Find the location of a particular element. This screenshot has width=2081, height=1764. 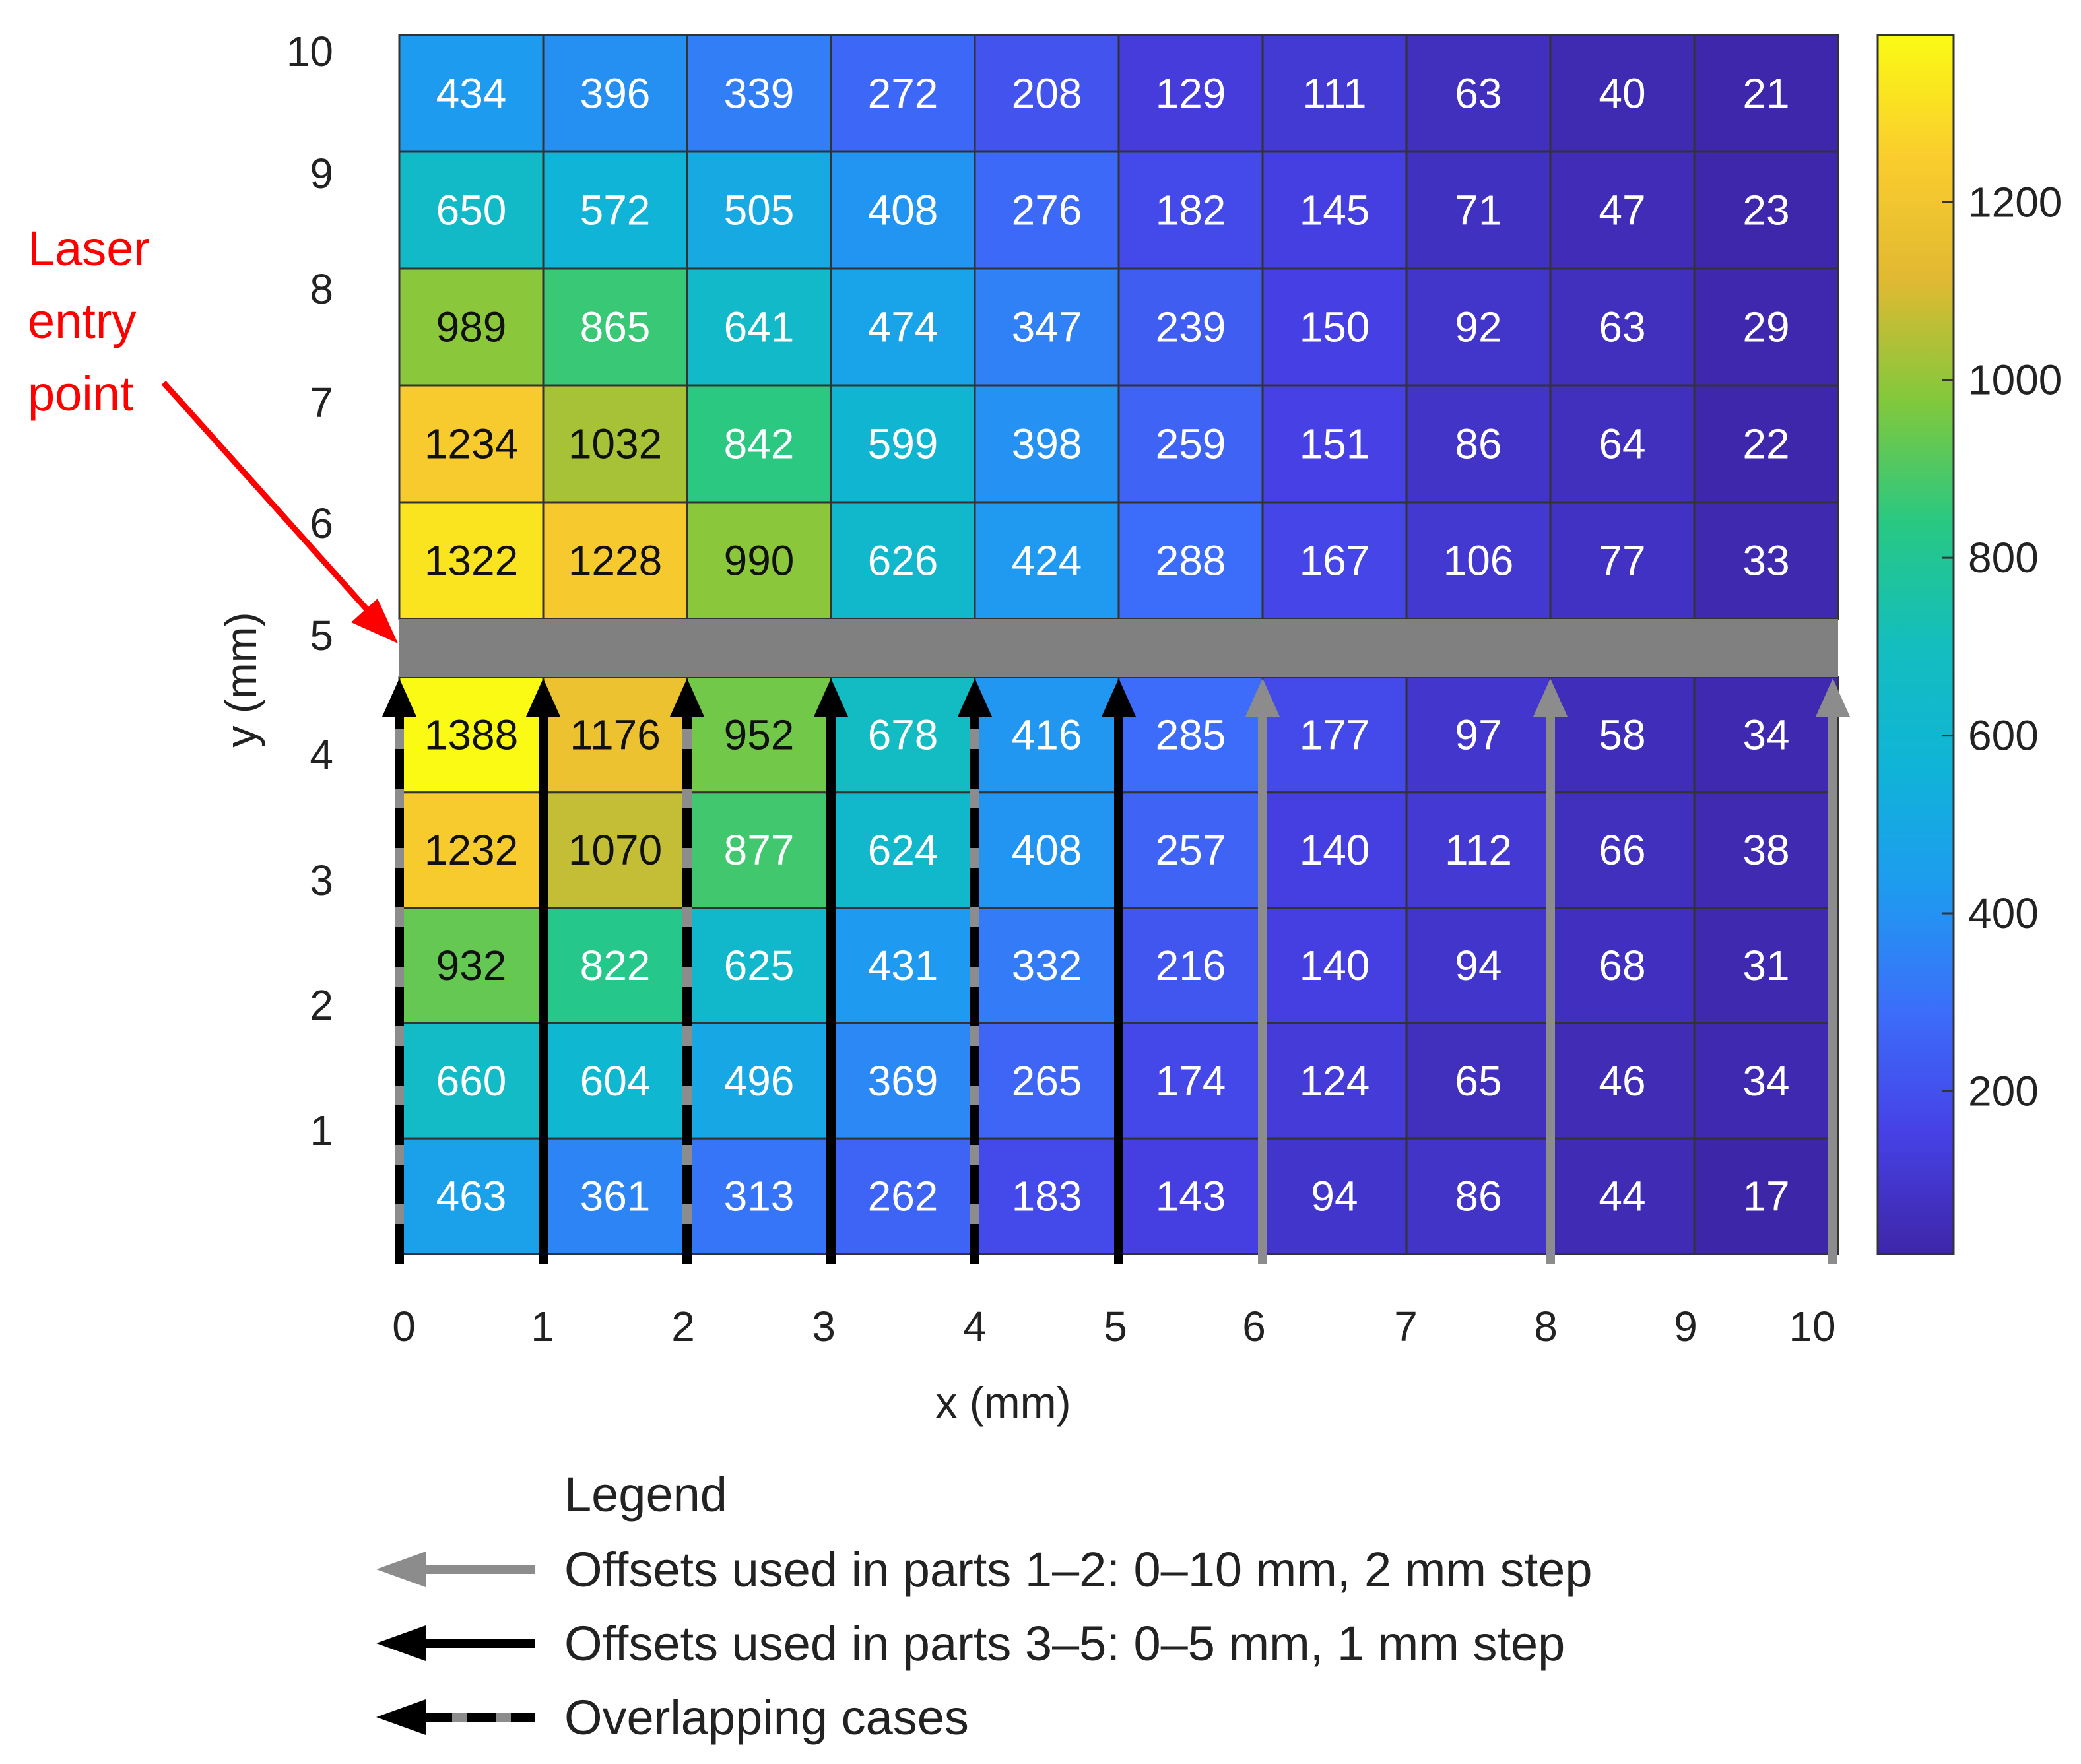

x-tick-label: 7 is located at coordinates (1406, 1326).